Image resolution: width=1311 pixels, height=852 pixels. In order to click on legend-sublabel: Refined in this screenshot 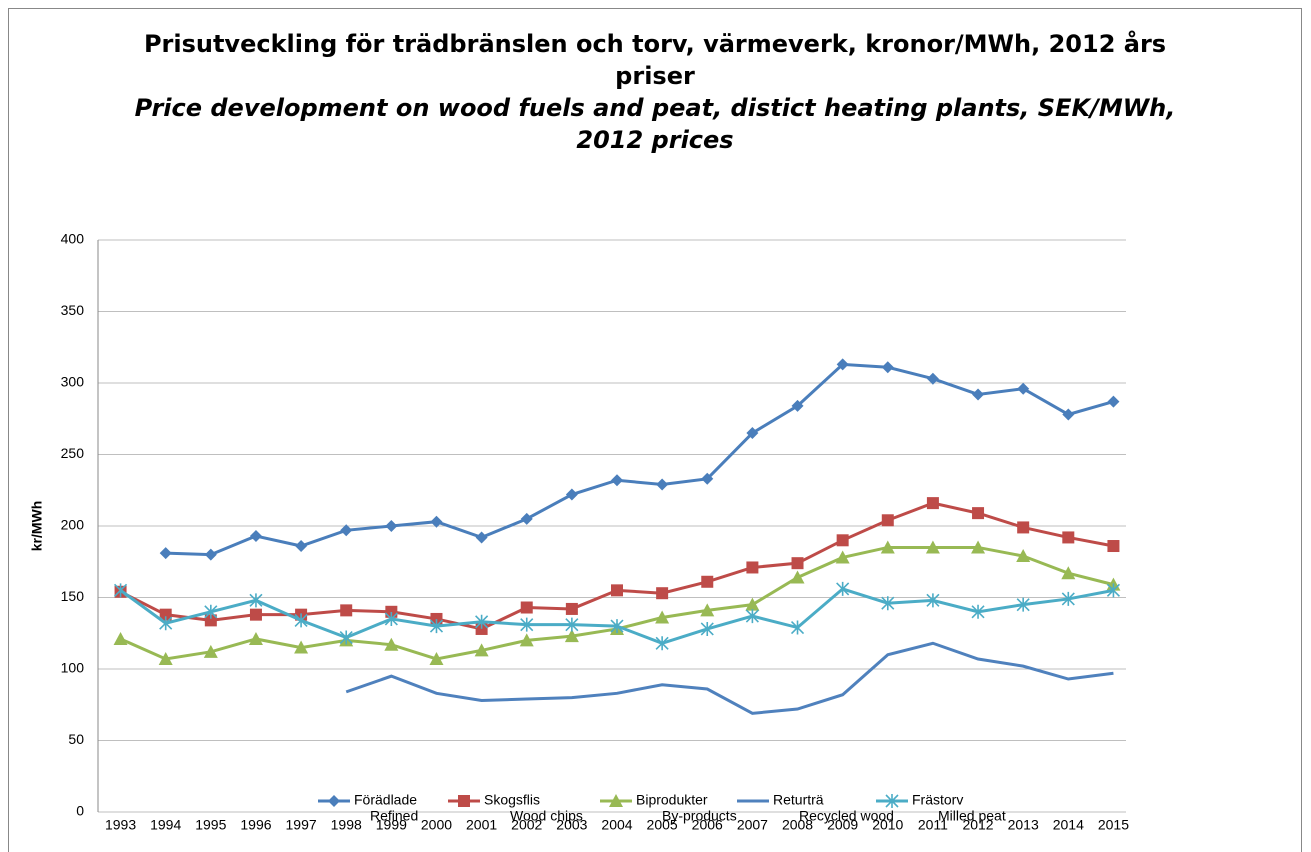, I will do `click(394, 816)`.